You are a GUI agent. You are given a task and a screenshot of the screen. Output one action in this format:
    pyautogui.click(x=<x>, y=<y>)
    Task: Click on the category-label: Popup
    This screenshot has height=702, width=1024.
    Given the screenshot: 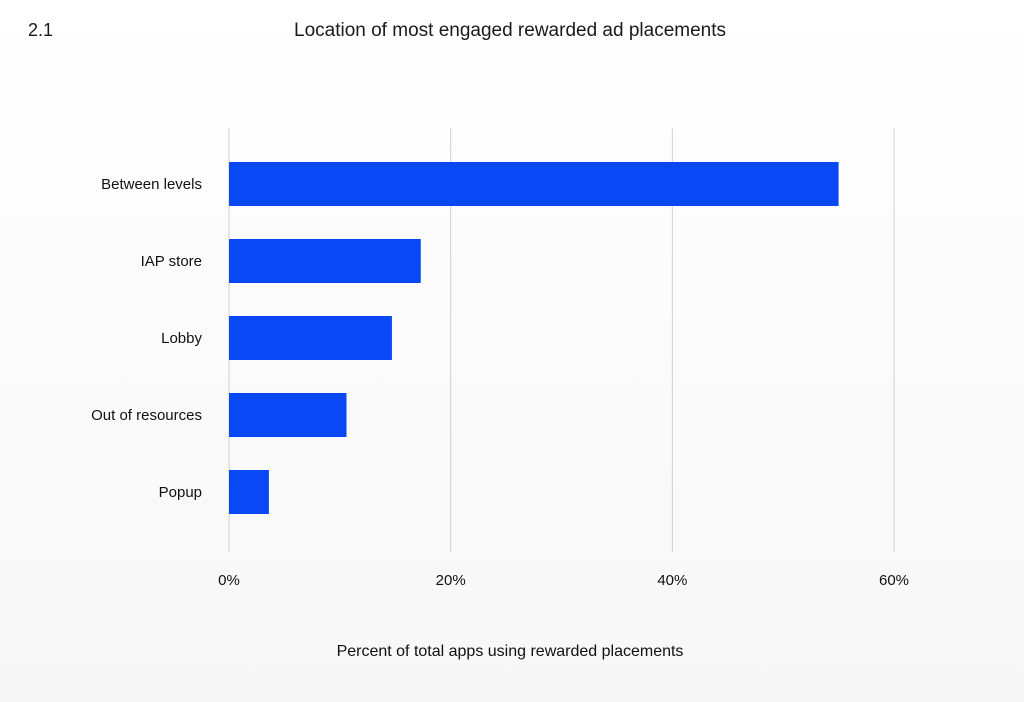 What is the action you would take?
    pyautogui.click(x=180, y=492)
    